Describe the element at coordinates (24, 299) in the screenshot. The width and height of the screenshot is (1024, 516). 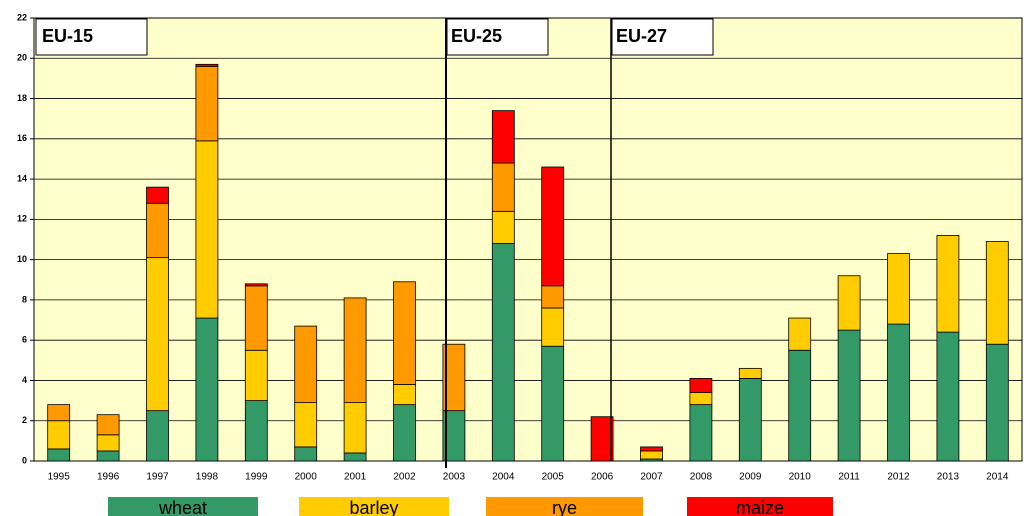
I see `y-tick-label: 8` at that location.